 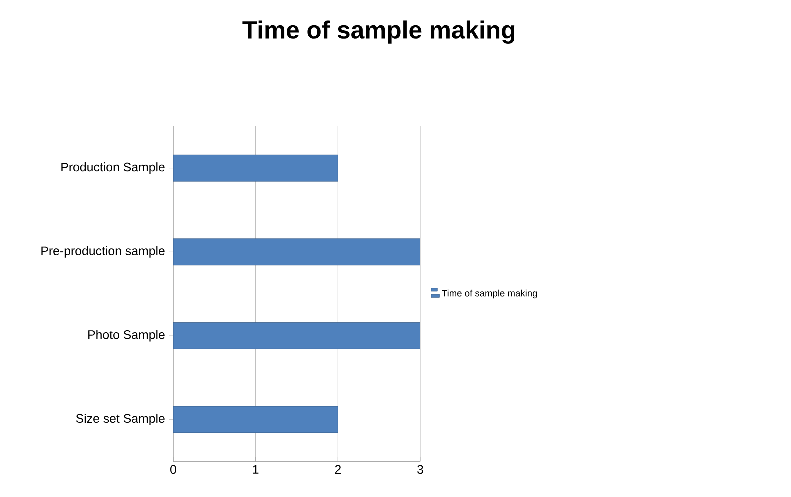 I want to click on chart-title: Time of sample making, so click(x=378, y=32).